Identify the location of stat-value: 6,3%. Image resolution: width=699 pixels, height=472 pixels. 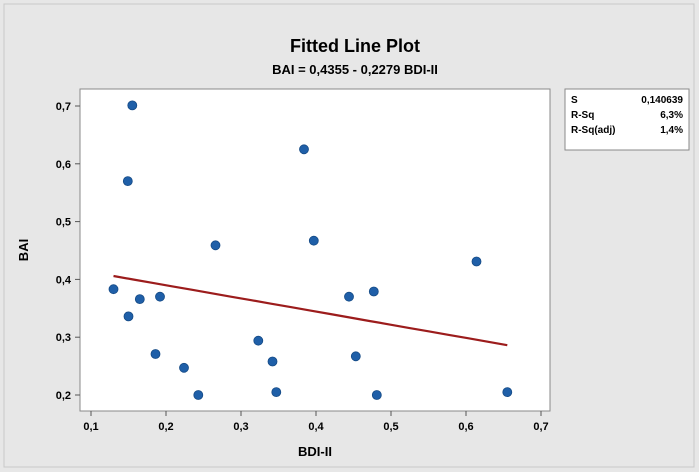
(671, 115).